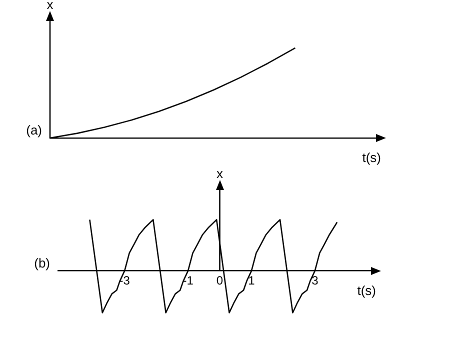 The width and height of the screenshot is (451, 338). What do you see at coordinates (124, 280) in the screenshot?
I see `x-tick-label: -3` at bounding box center [124, 280].